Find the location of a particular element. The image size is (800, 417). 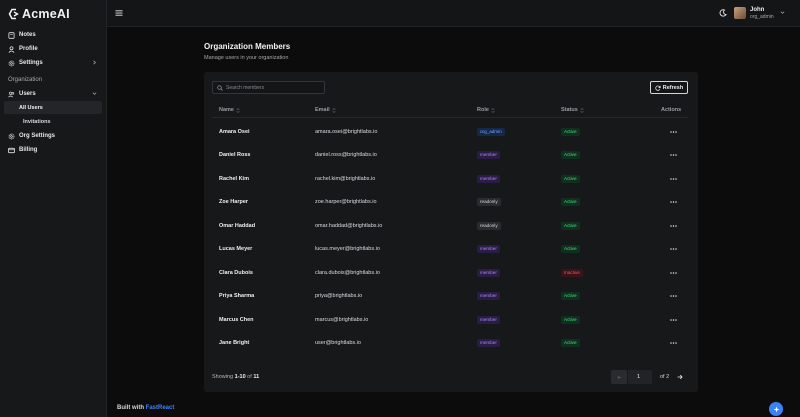

user-name: John is located at coordinates (757, 10).